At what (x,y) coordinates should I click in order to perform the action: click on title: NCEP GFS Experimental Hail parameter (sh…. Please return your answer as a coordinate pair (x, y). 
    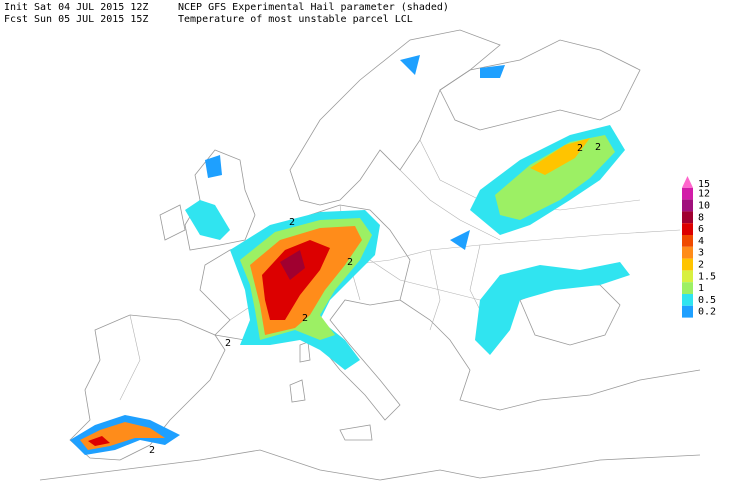
    Looking at the image, I should click on (313, 7).